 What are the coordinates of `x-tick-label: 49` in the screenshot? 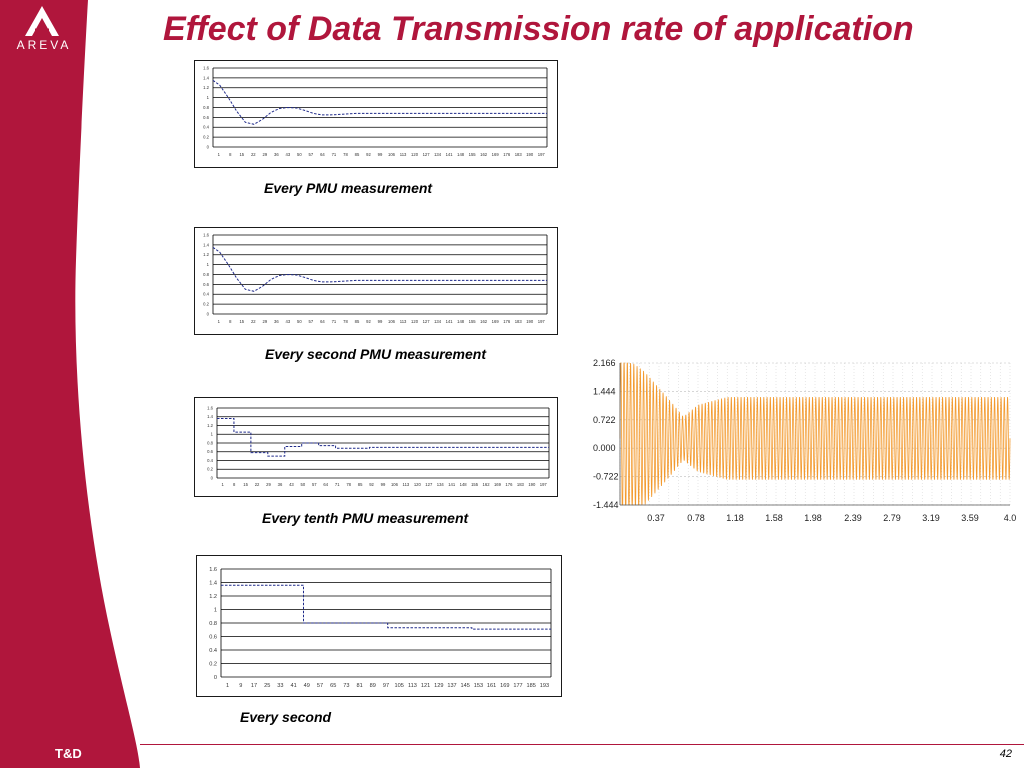 It's located at (307, 686).